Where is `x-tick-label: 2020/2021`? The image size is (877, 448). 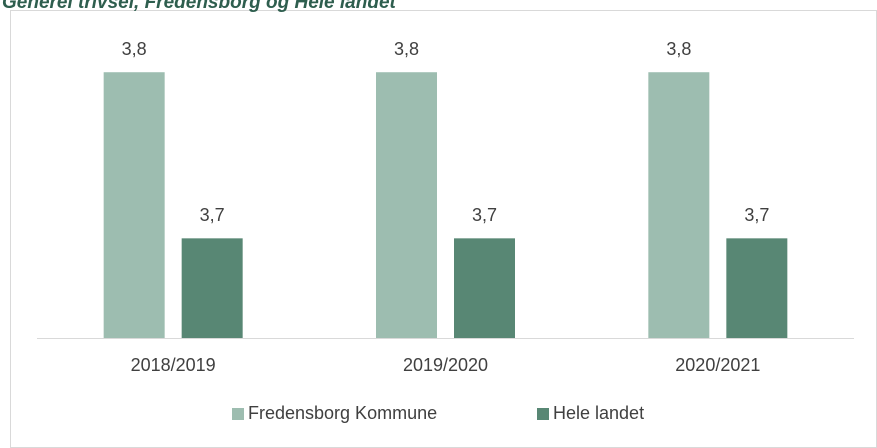 x-tick-label: 2020/2021 is located at coordinates (717, 365).